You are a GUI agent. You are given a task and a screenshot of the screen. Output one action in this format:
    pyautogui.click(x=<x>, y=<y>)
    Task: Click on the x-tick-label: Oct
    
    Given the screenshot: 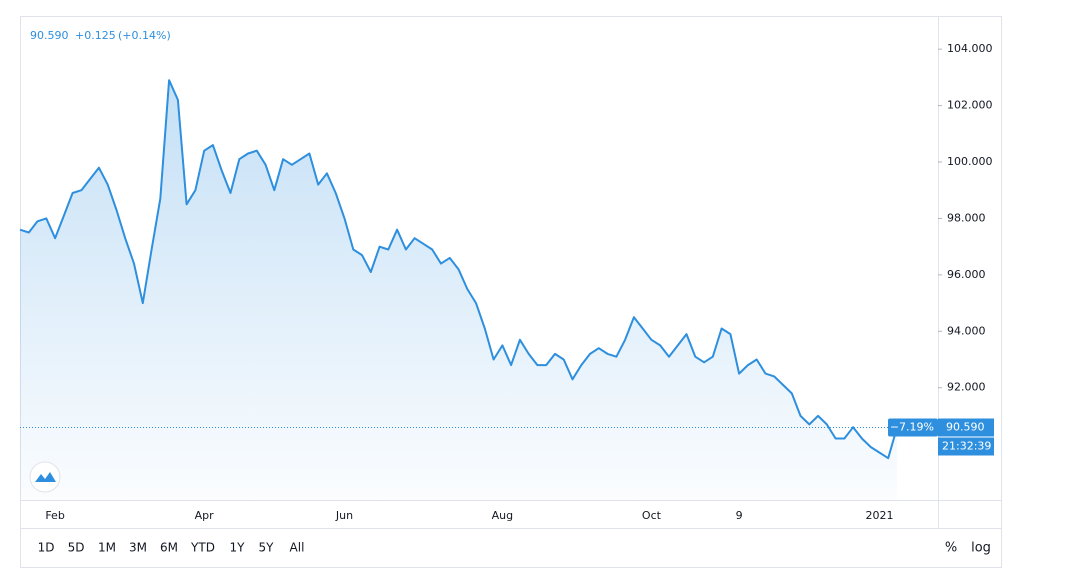 What is the action you would take?
    pyautogui.click(x=652, y=515)
    